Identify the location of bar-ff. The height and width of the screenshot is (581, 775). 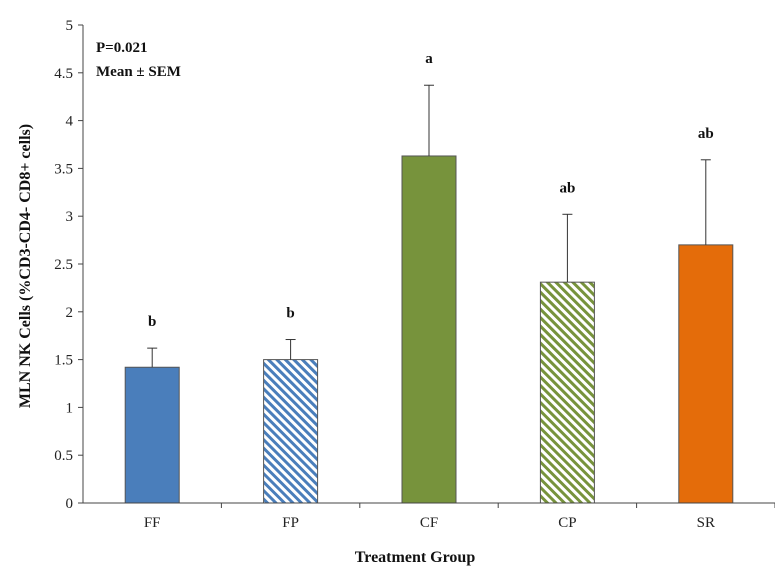
(152, 435).